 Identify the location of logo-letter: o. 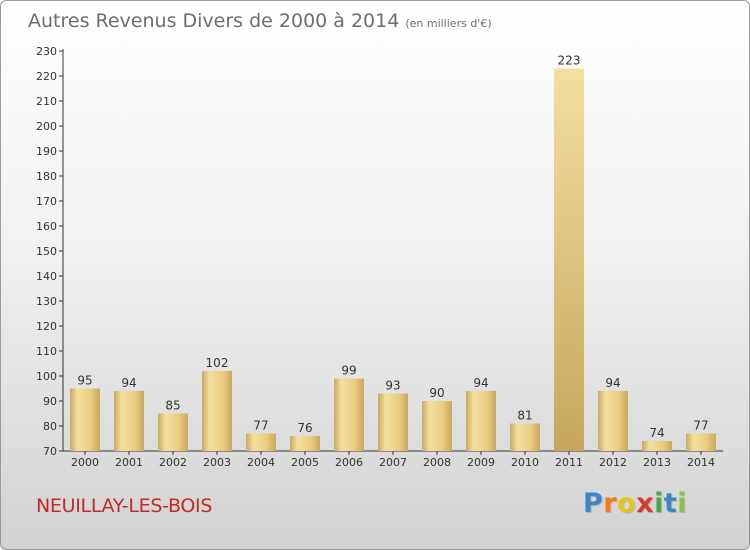
(627, 503).